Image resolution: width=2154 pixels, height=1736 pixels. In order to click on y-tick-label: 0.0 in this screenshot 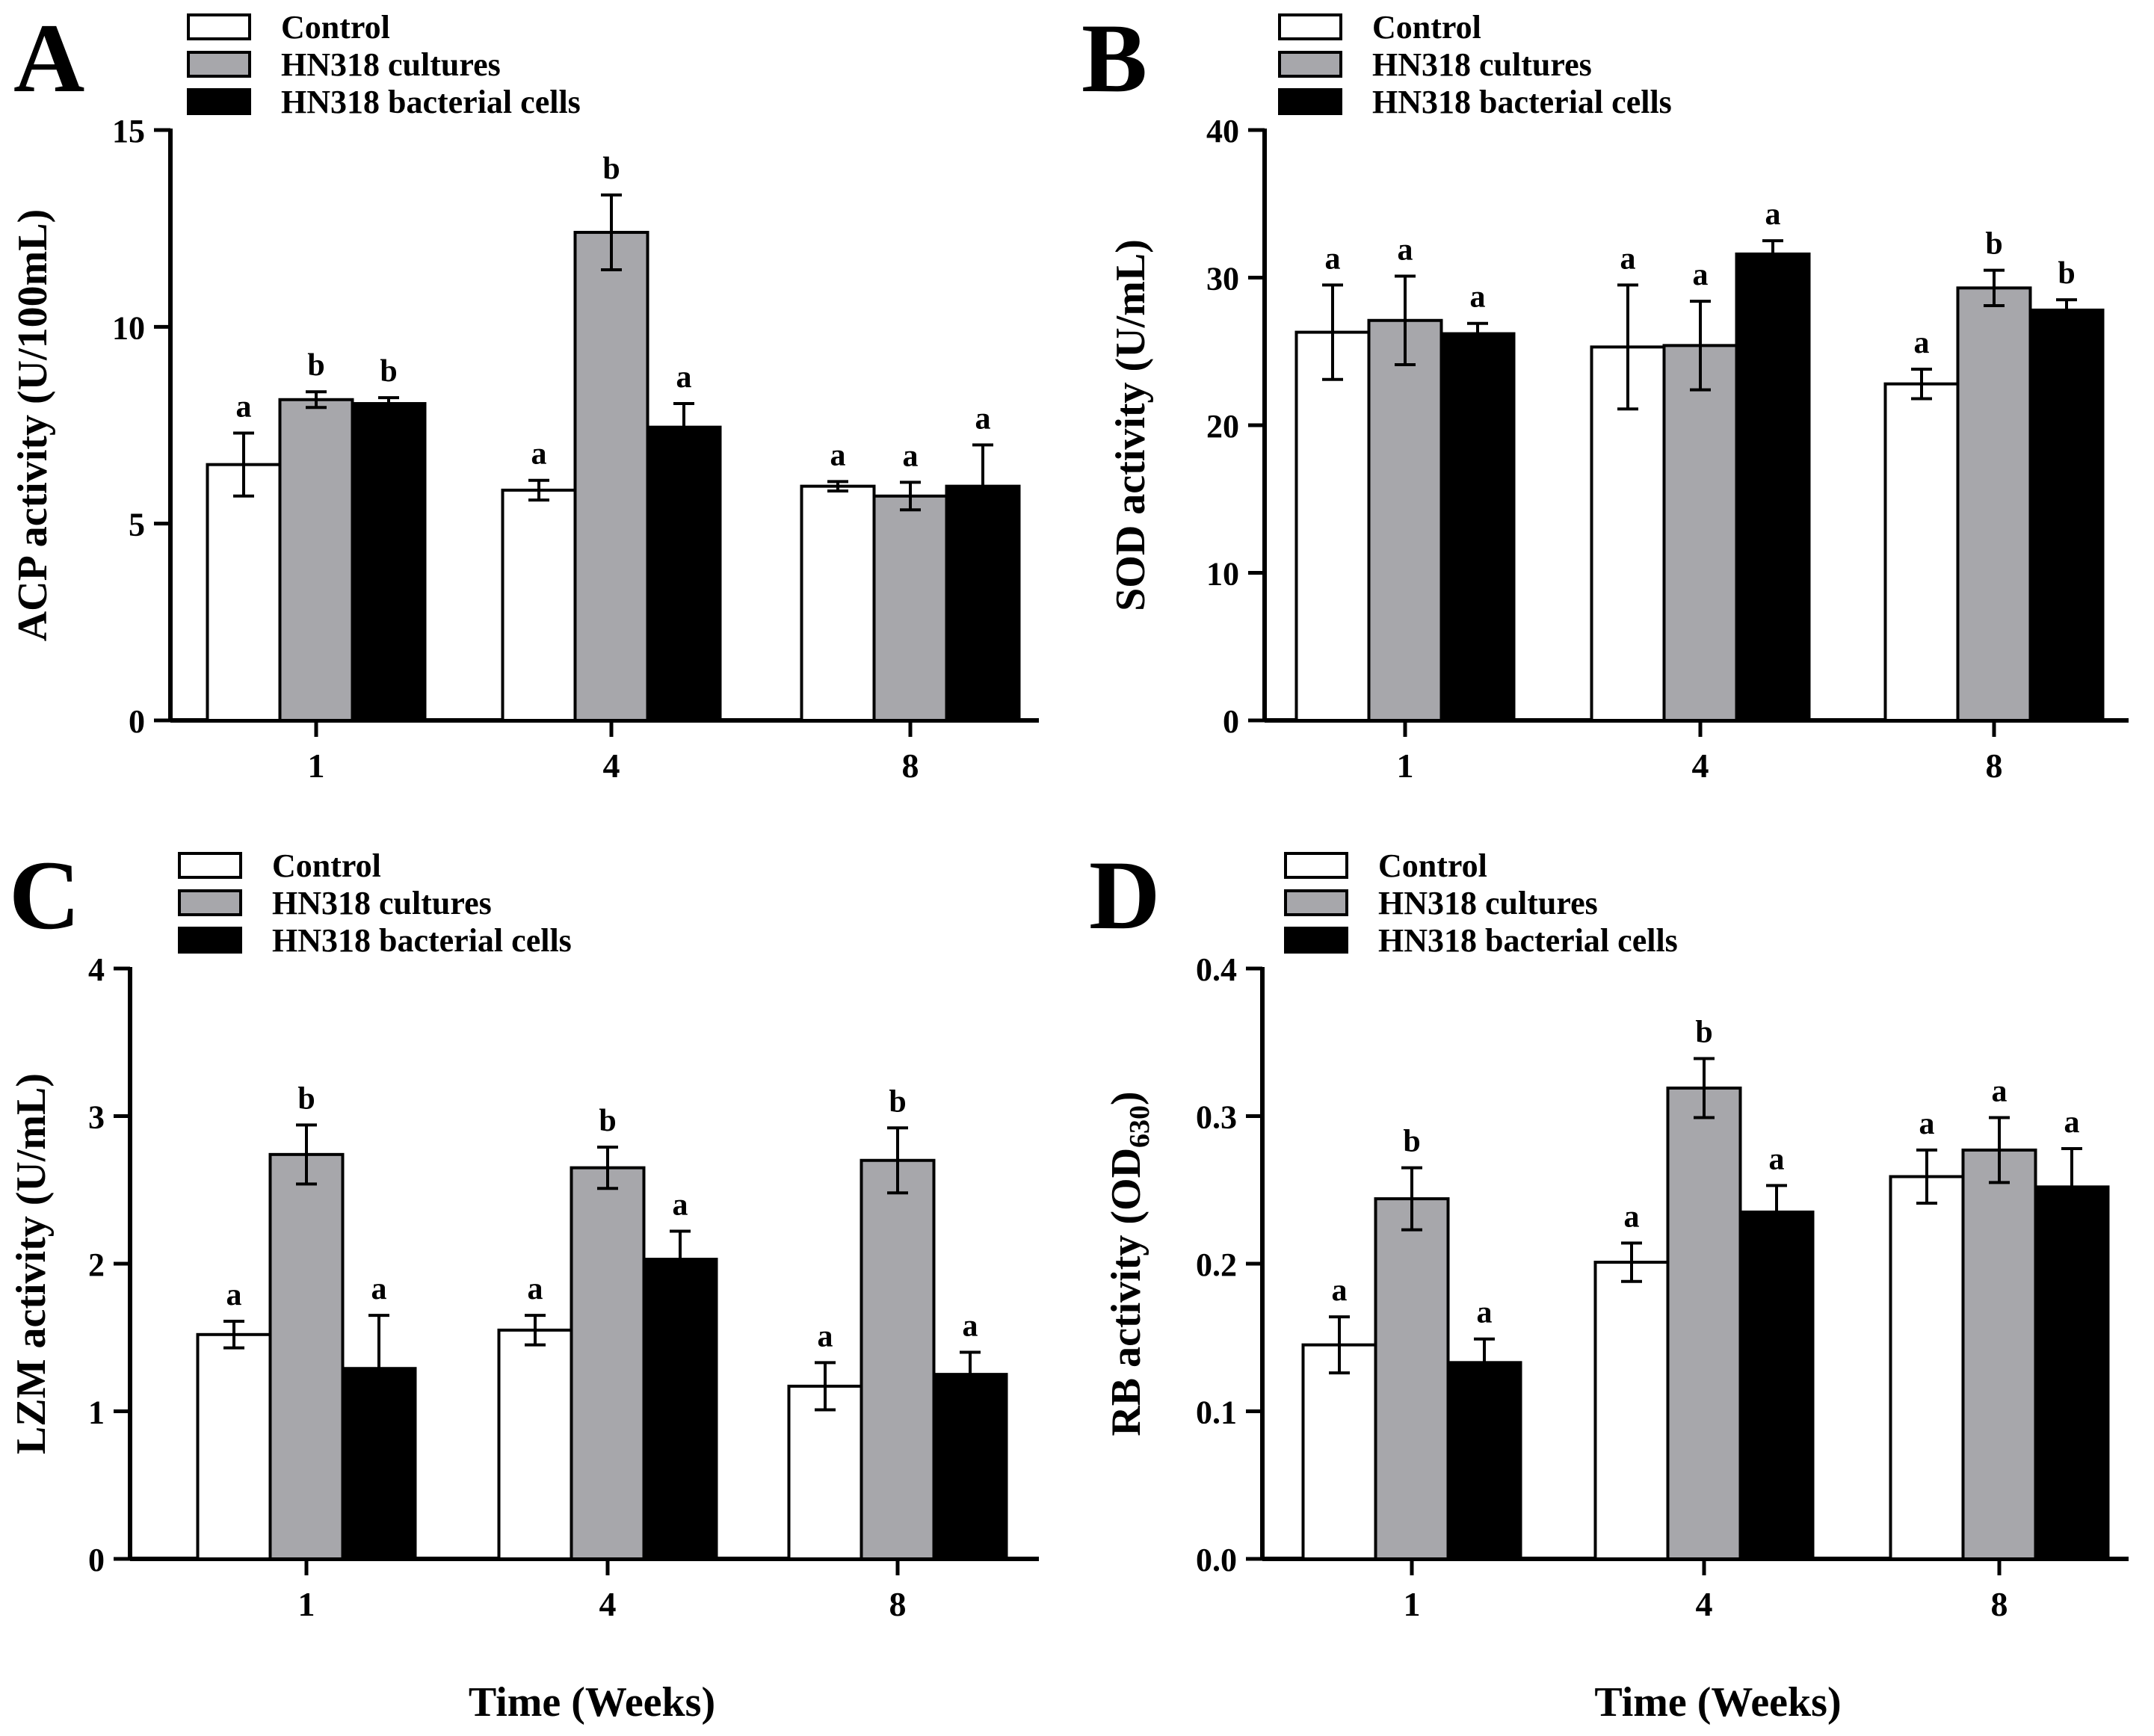, I will do `click(1216, 1560)`.